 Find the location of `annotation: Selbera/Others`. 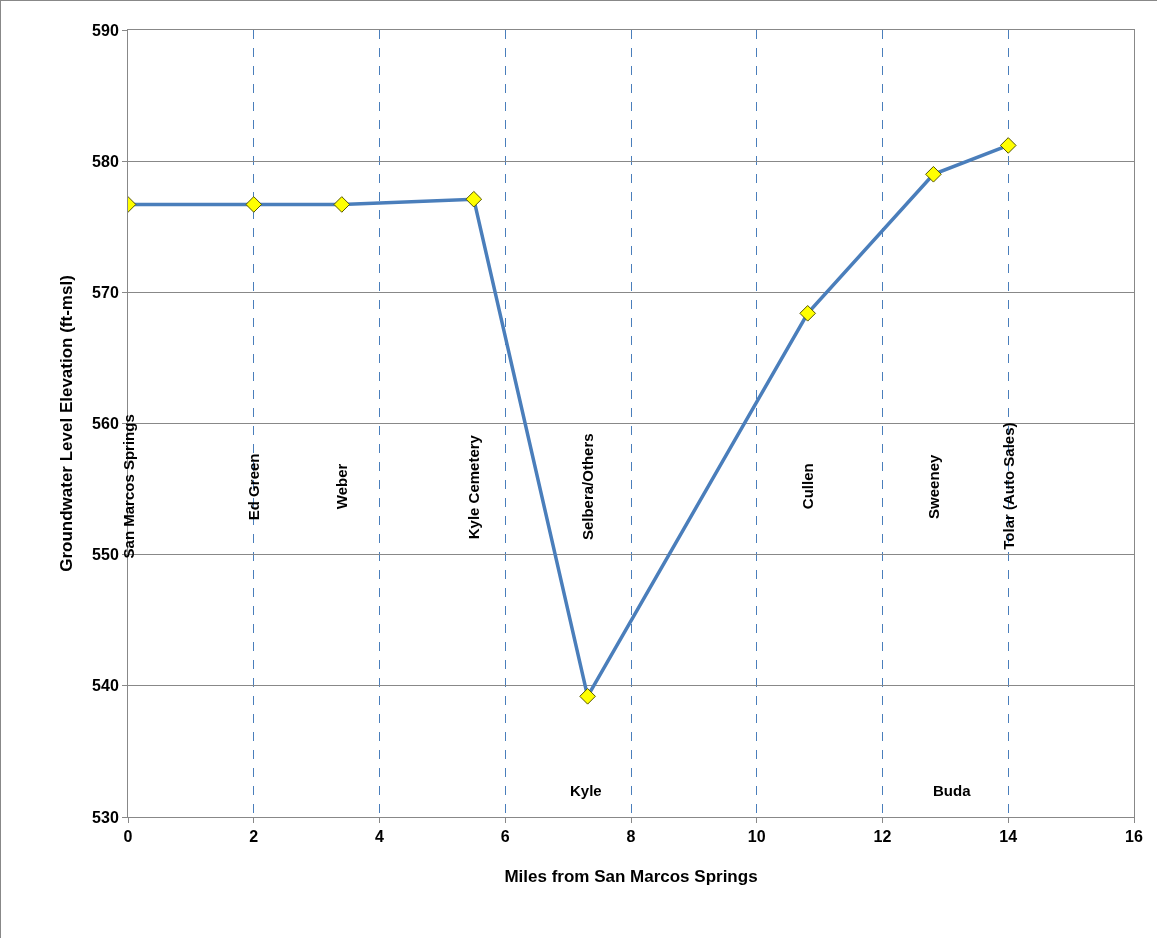

annotation: Selbera/Others is located at coordinates (588, 487).